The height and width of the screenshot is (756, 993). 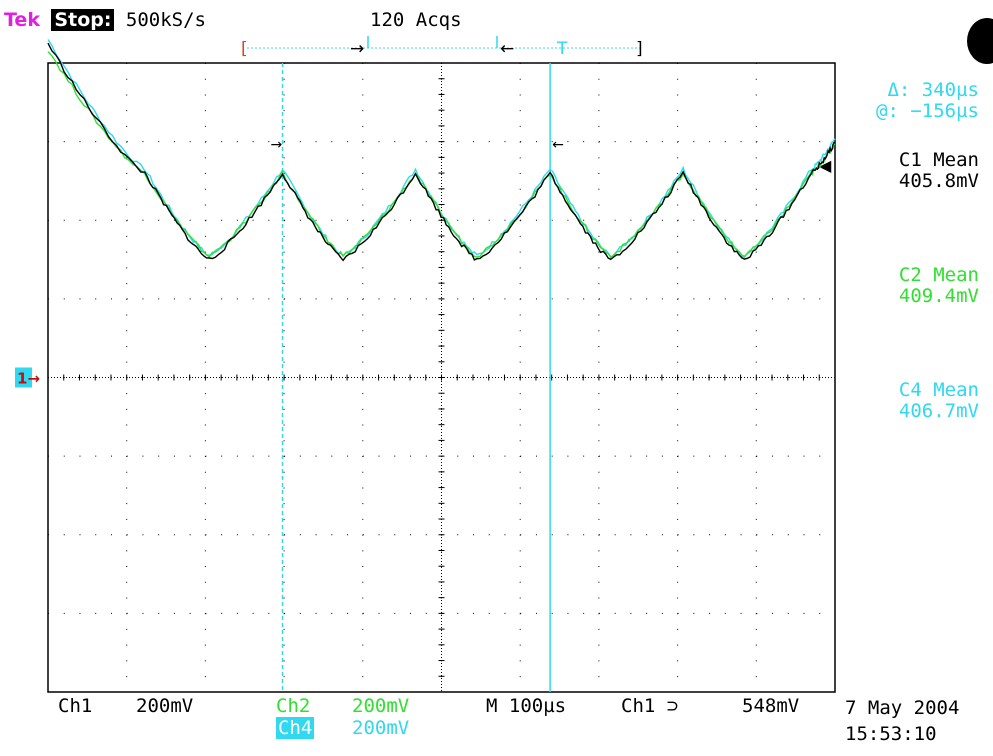 I want to click on acquisitions-label: 120 Acqs, so click(x=416, y=20).